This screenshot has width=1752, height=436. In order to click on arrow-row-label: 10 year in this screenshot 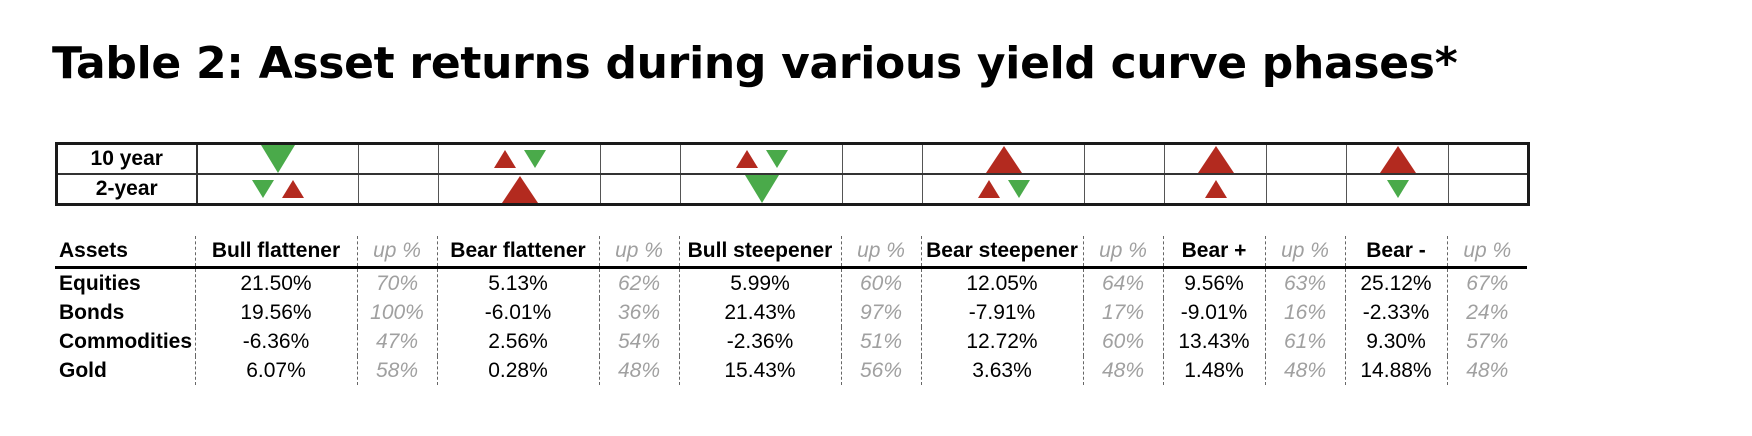, I will do `click(127, 159)`.